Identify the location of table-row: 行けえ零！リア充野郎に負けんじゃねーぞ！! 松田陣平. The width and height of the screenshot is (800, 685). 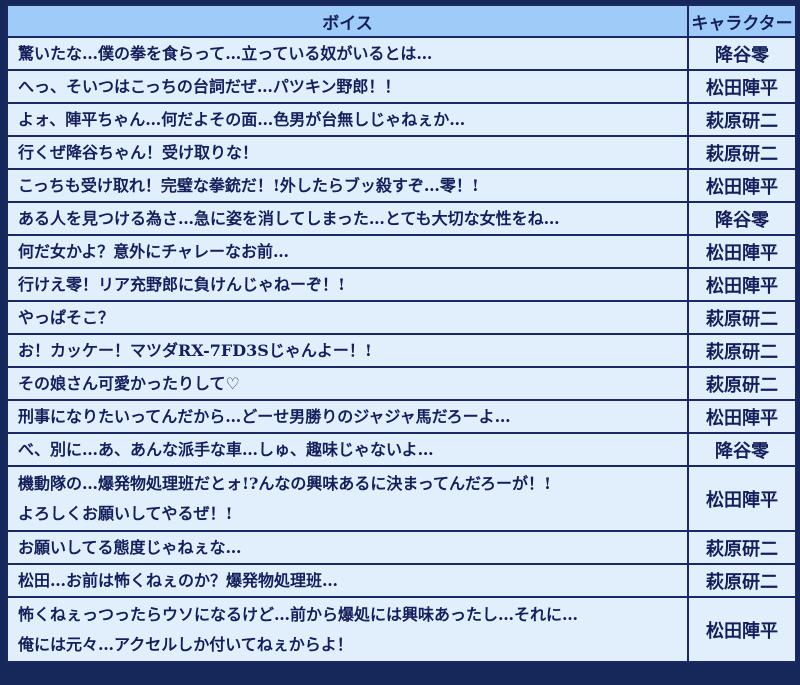
(401, 284).